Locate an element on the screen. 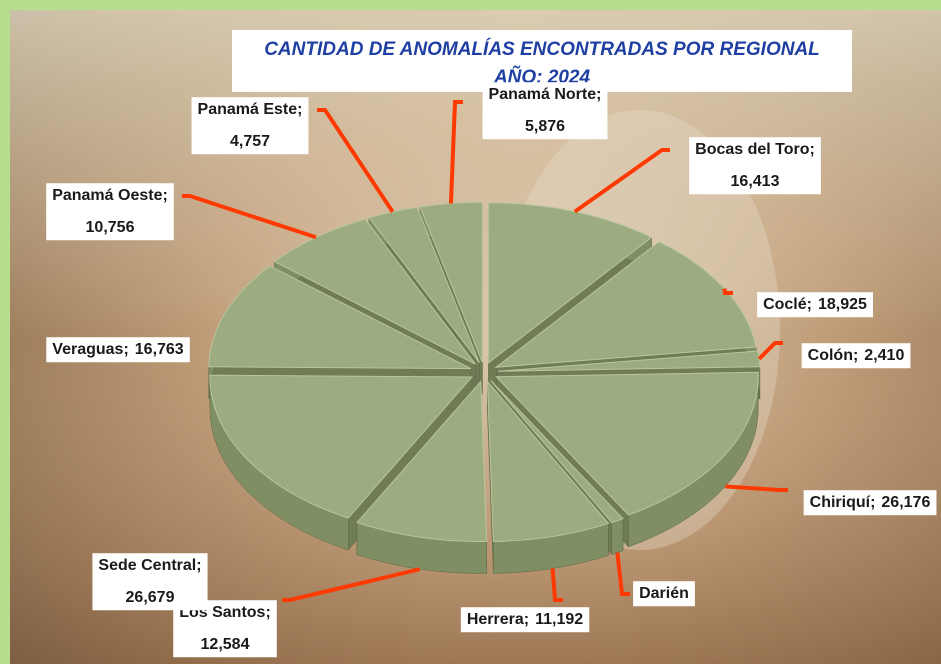 The height and width of the screenshot is (669, 941). label-value: 2,410 is located at coordinates (884, 355).